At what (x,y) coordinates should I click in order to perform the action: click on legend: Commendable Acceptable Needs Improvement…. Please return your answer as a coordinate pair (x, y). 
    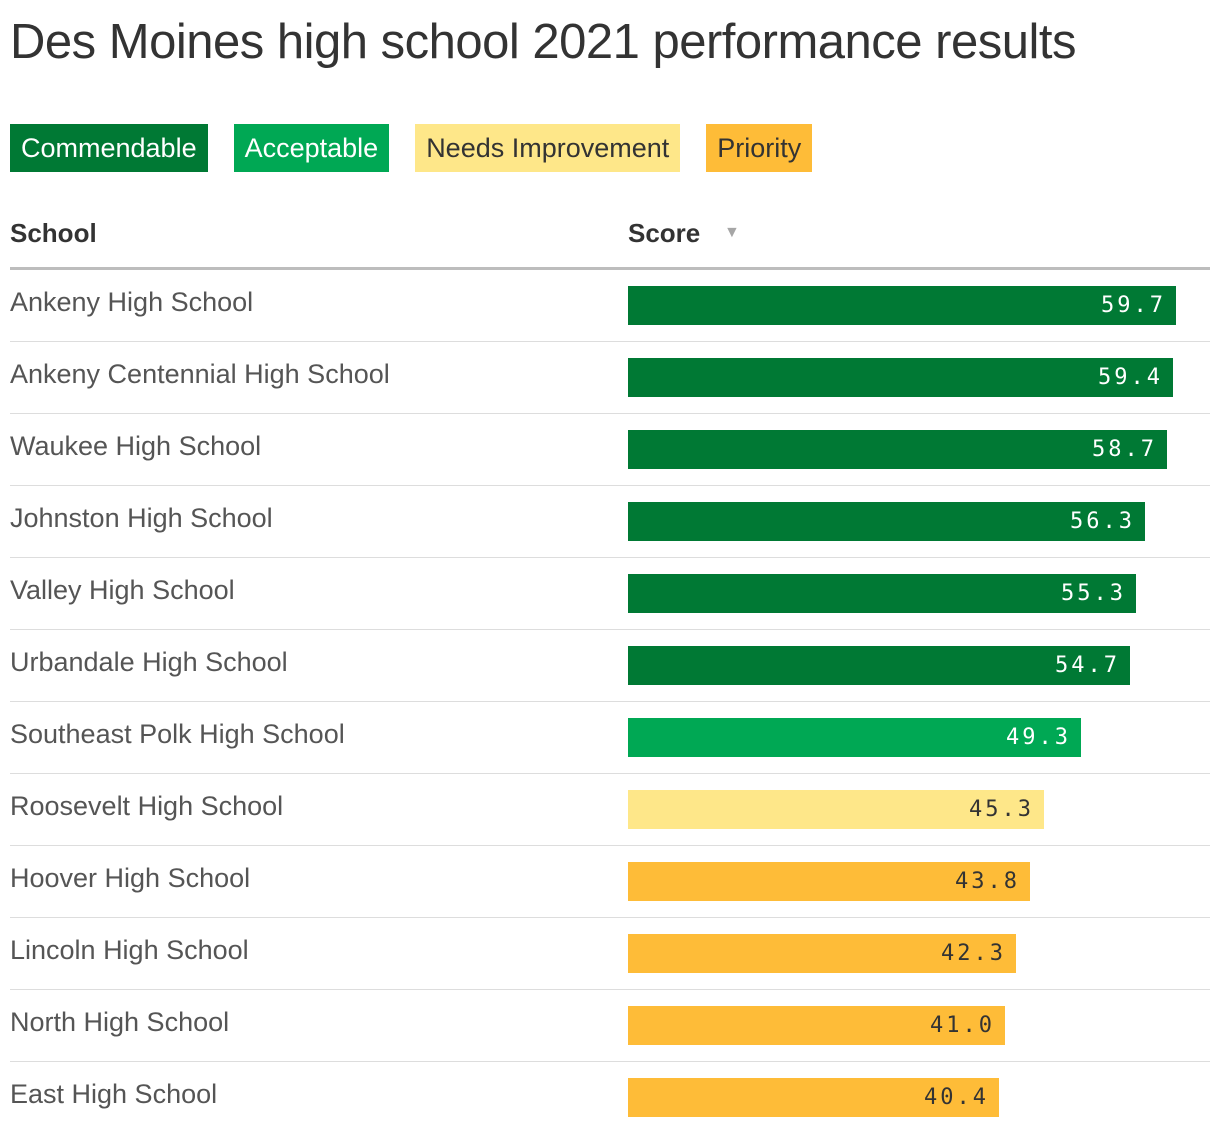
    Looking at the image, I should click on (411, 148).